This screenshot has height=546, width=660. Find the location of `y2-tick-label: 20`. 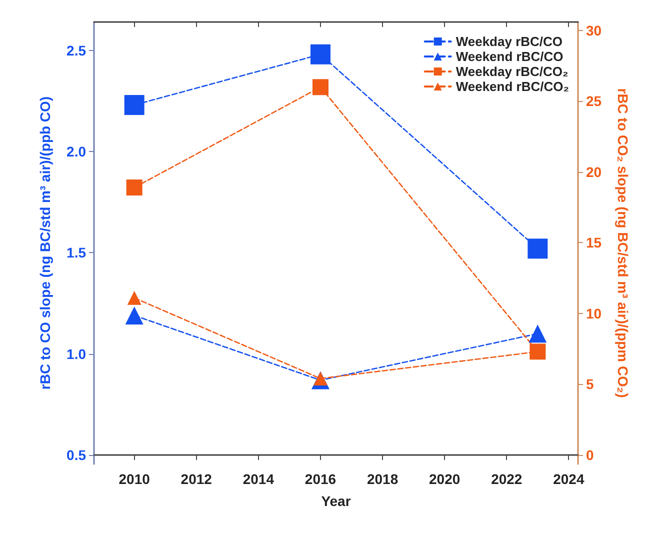

y2-tick-label: 20 is located at coordinates (594, 172).